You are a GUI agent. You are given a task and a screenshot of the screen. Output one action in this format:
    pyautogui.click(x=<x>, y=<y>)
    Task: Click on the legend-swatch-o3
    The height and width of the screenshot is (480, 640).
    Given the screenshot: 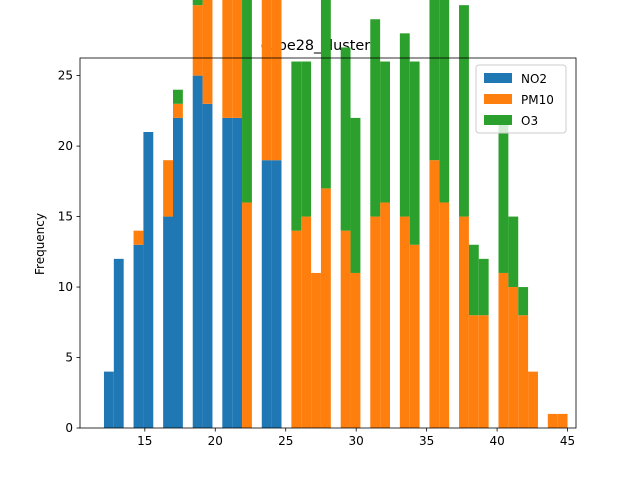 What is the action you would take?
    pyautogui.click(x=498, y=120)
    